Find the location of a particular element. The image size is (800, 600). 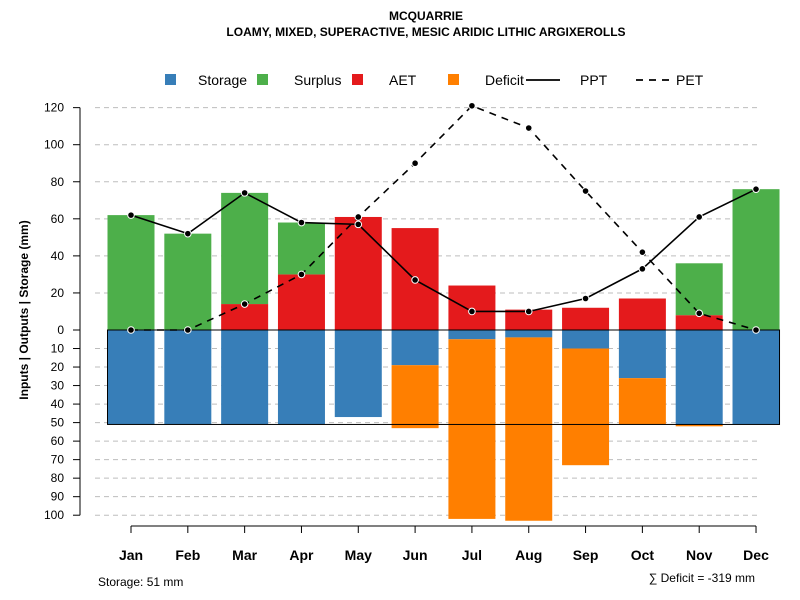

y-tick-label: 70 is located at coordinates (58, 460).